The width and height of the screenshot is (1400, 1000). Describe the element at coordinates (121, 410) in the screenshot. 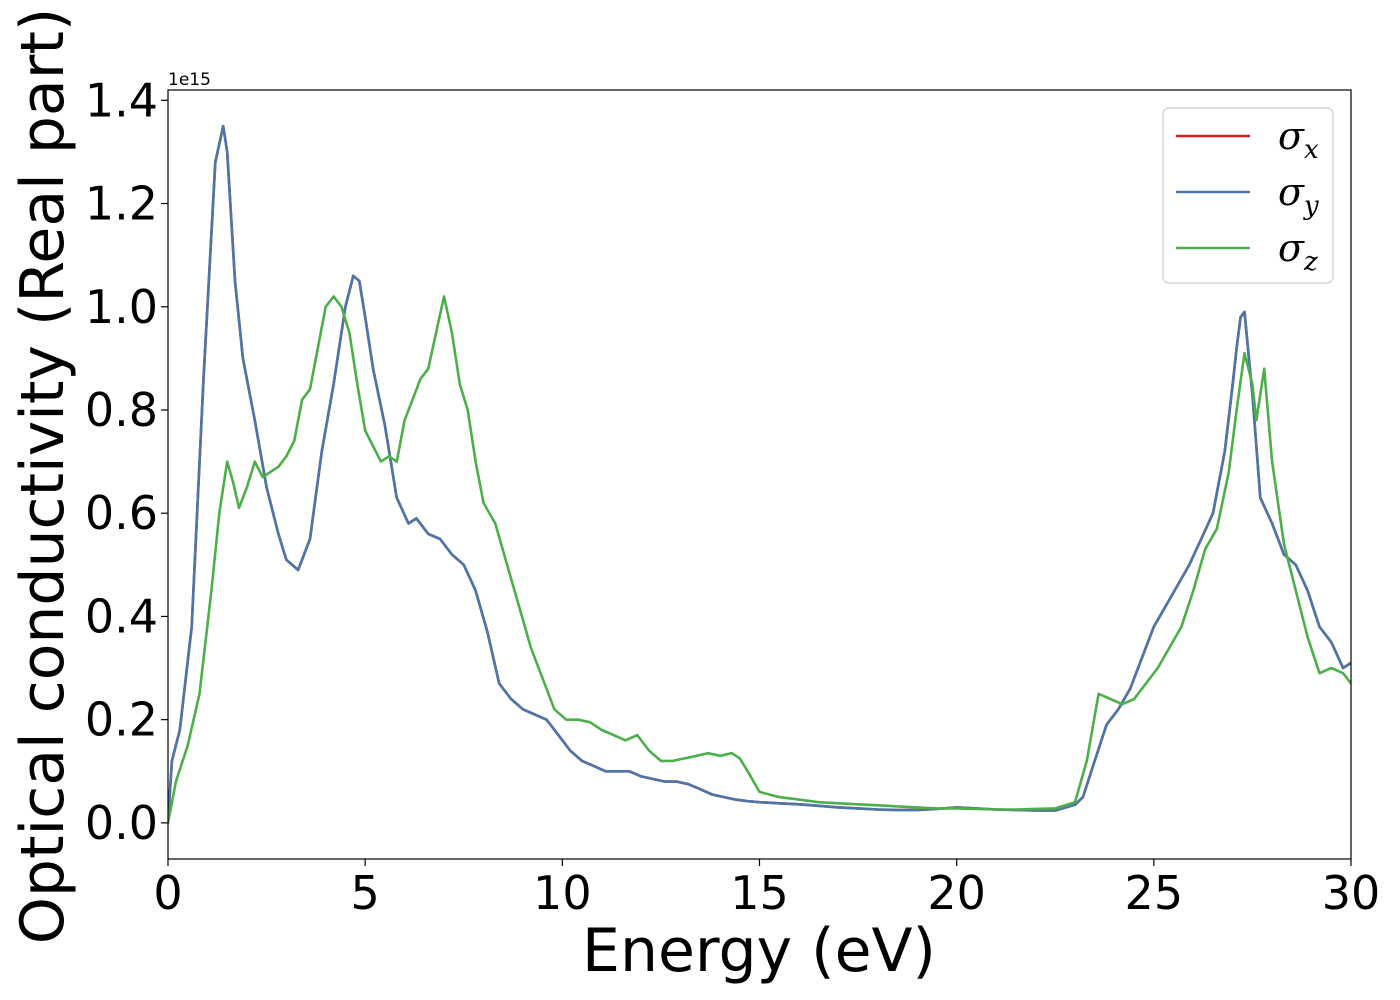

I see `y-tick-label: 0.8` at that location.